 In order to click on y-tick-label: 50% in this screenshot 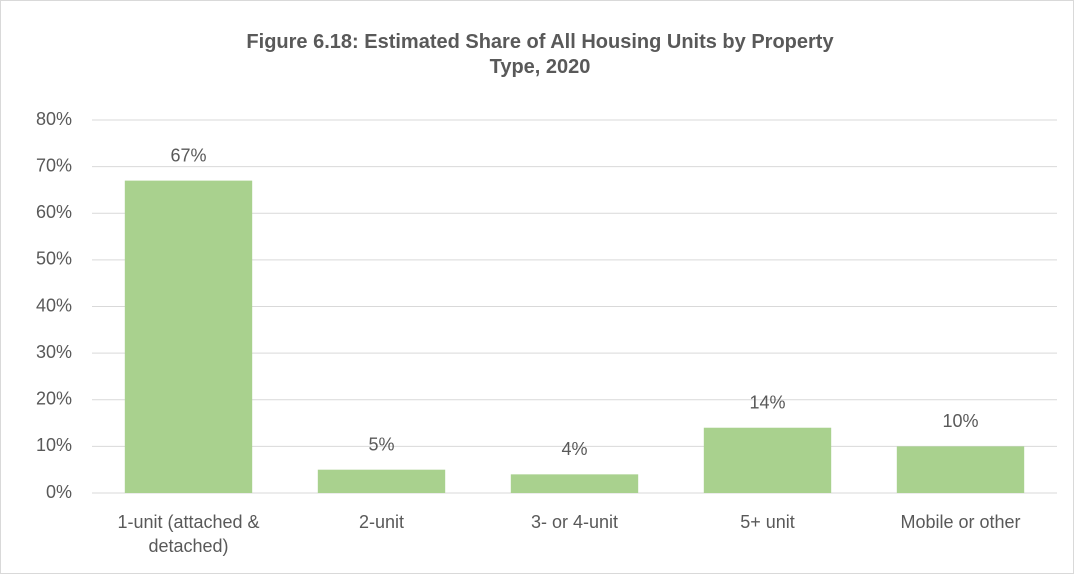, I will do `click(54, 259)`.